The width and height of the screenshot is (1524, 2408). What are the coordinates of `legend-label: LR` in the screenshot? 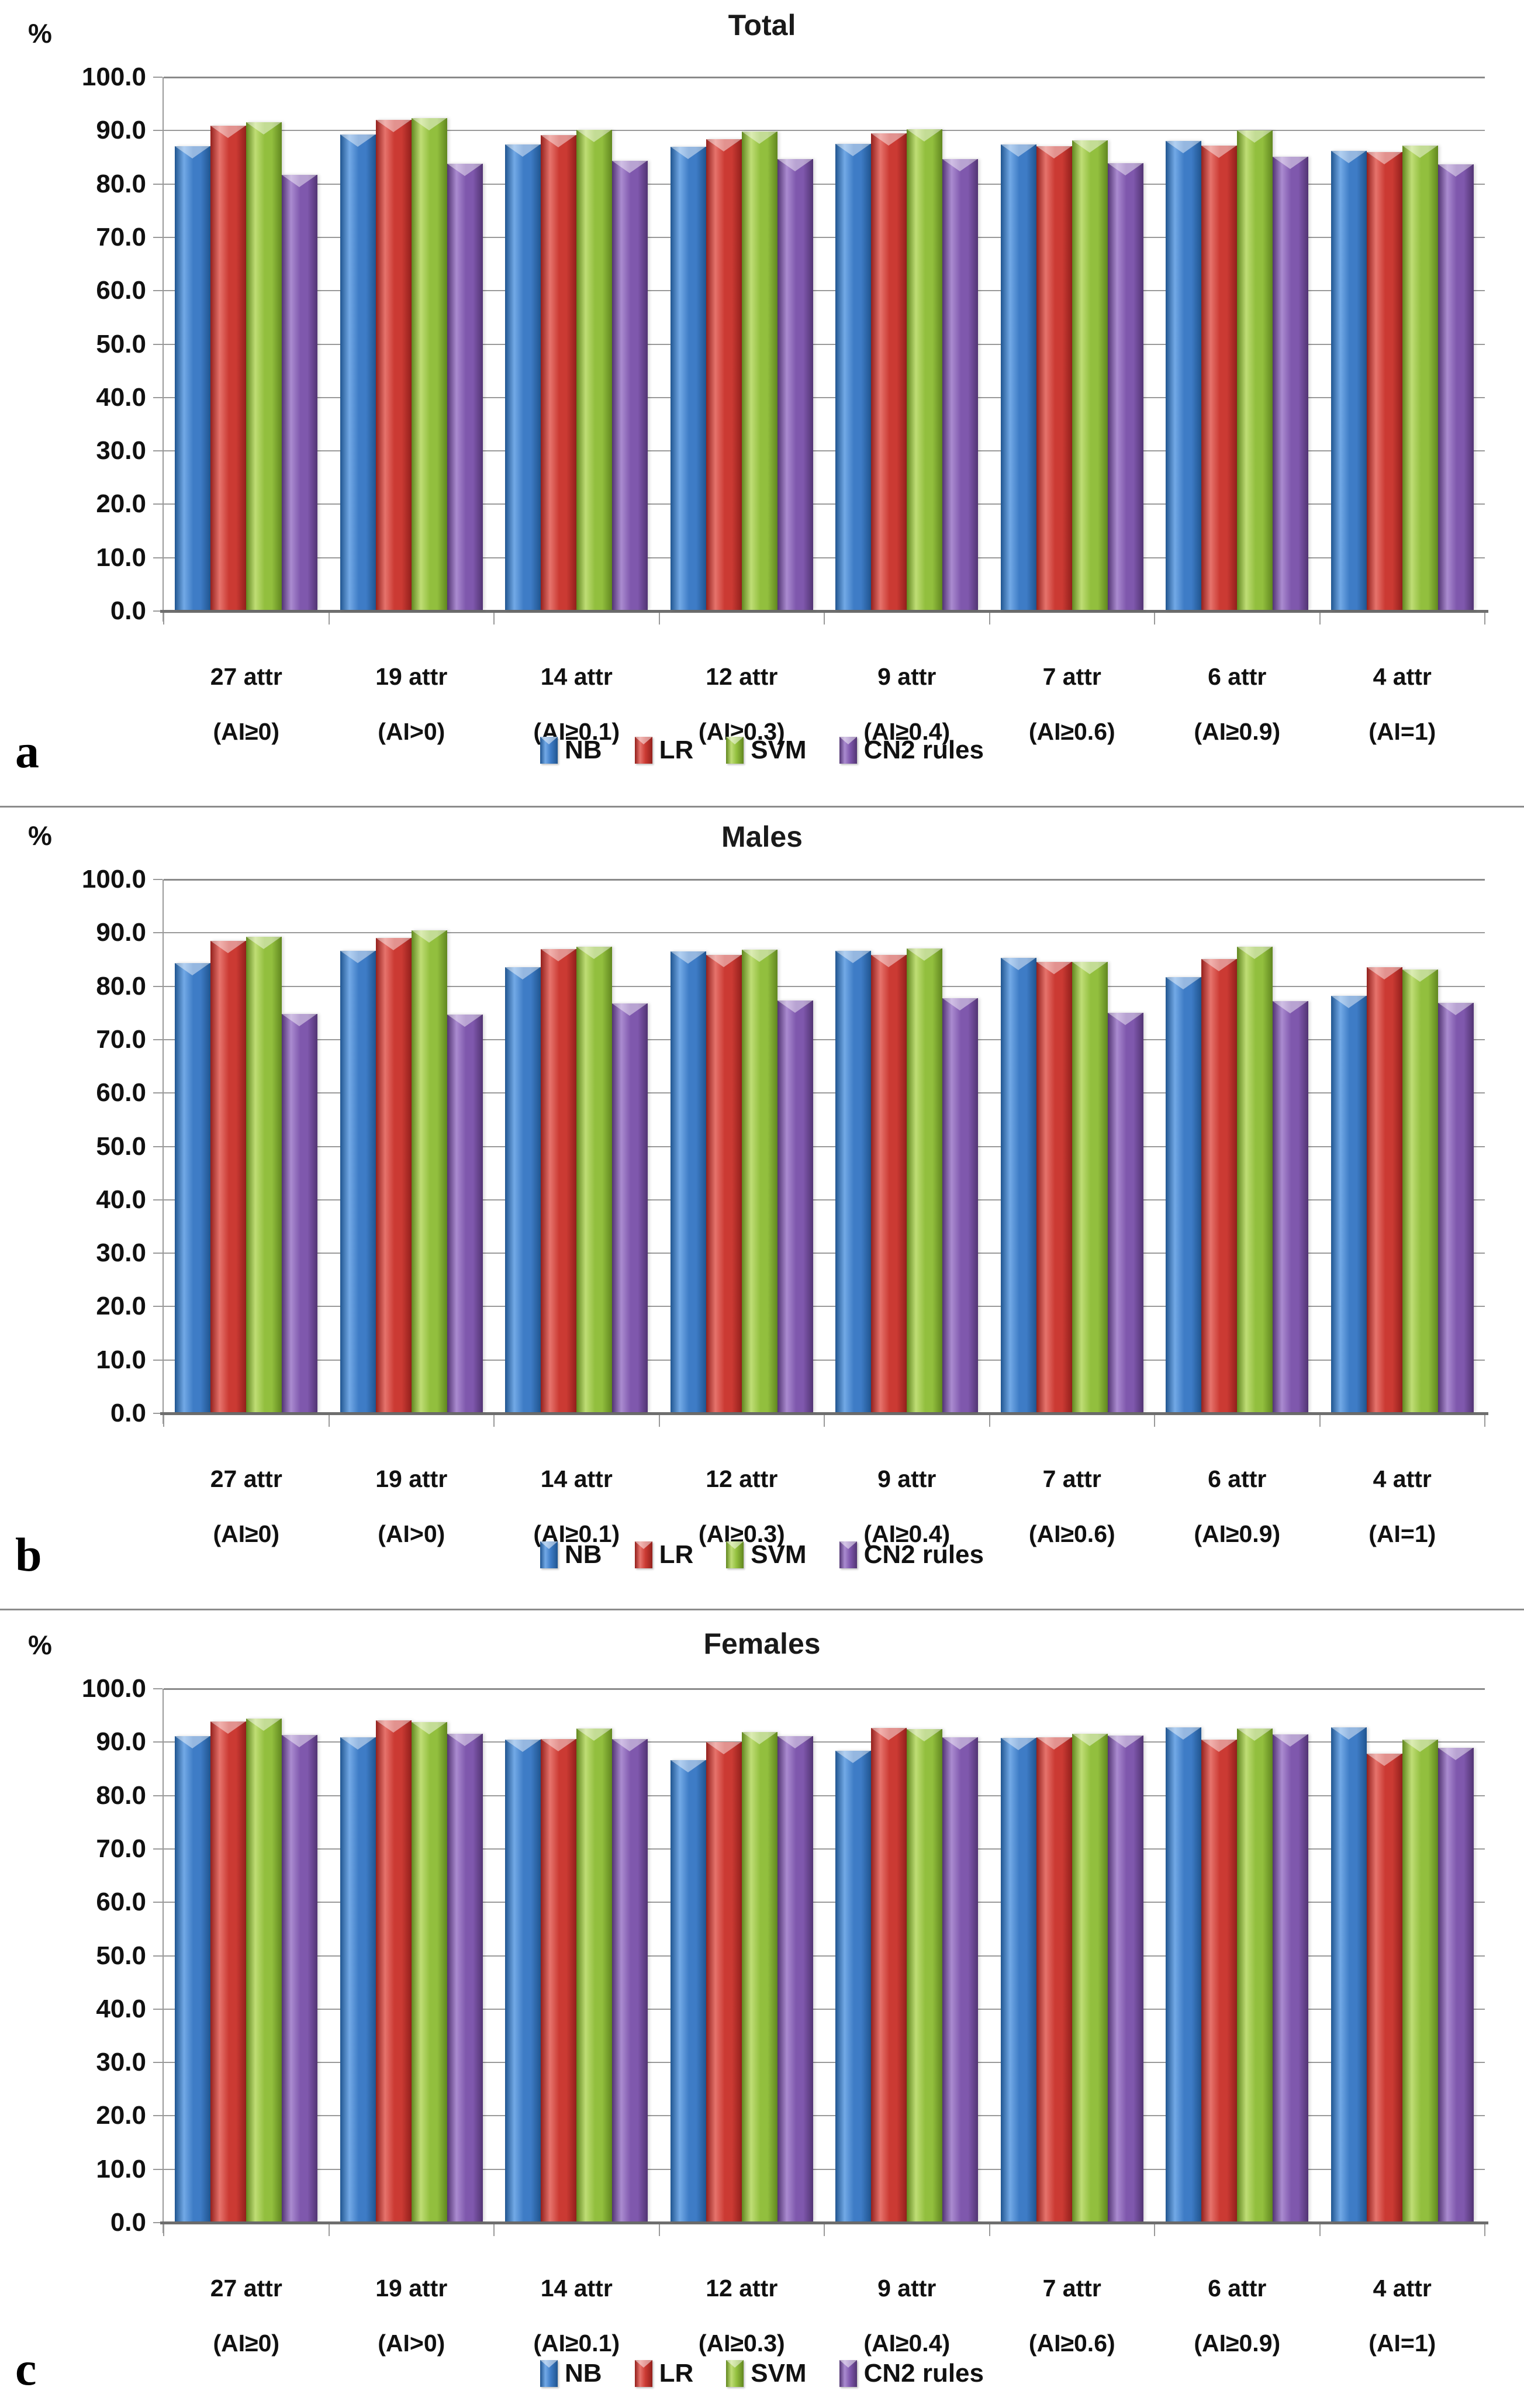 It's located at (676, 1554).